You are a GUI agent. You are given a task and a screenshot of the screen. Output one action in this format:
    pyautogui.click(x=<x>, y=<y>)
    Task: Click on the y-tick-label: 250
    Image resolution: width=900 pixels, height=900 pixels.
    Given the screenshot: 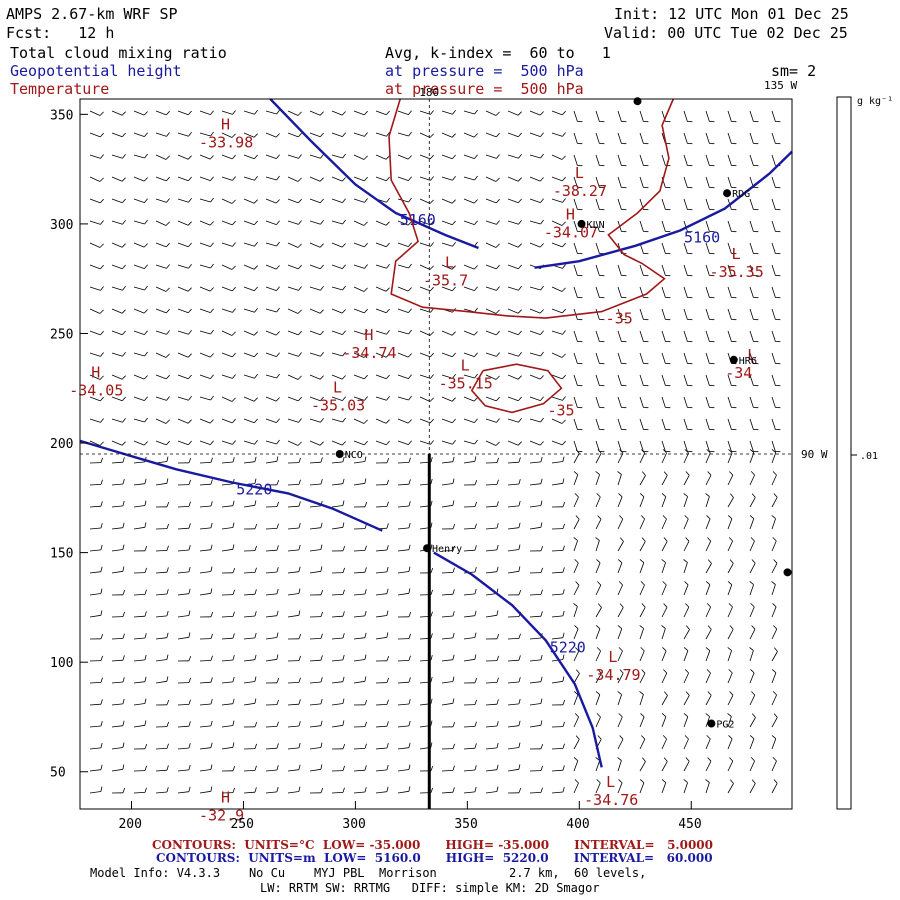 What is the action you would take?
    pyautogui.click(x=61, y=334)
    